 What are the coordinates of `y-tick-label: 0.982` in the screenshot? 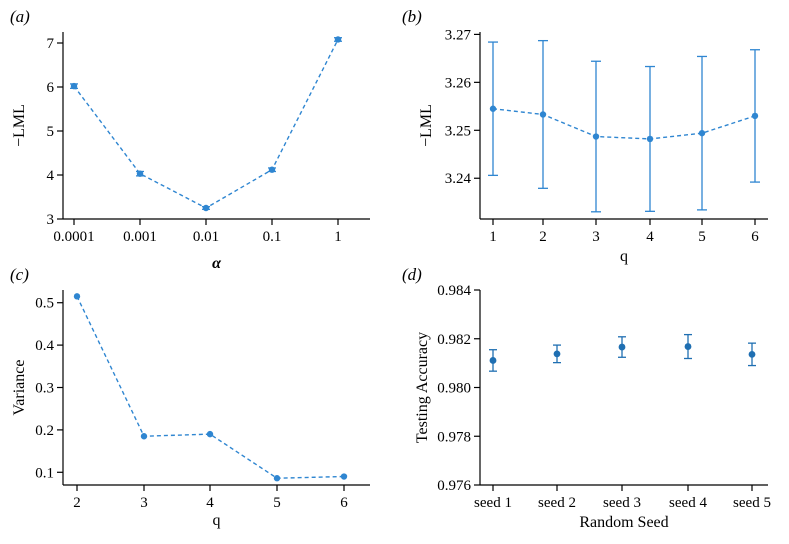 It's located at (454, 340).